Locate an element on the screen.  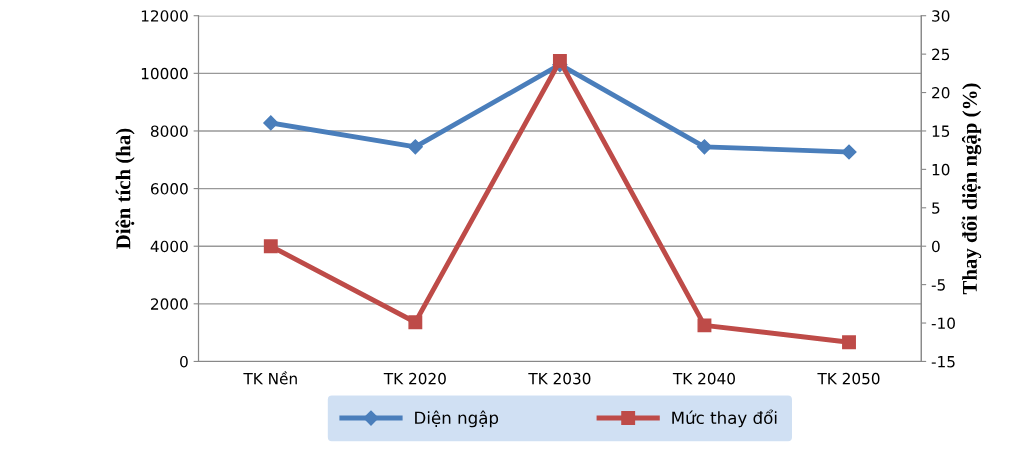
y-tick-label: 10000 is located at coordinates (164, 73).